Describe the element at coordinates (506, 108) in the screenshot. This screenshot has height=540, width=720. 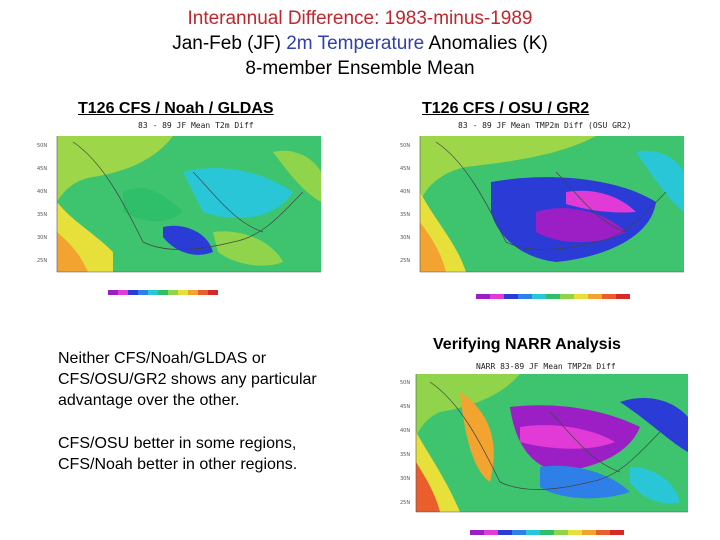
I see `panel-heading-osu: T126 CFS / OSU / GR2` at that location.